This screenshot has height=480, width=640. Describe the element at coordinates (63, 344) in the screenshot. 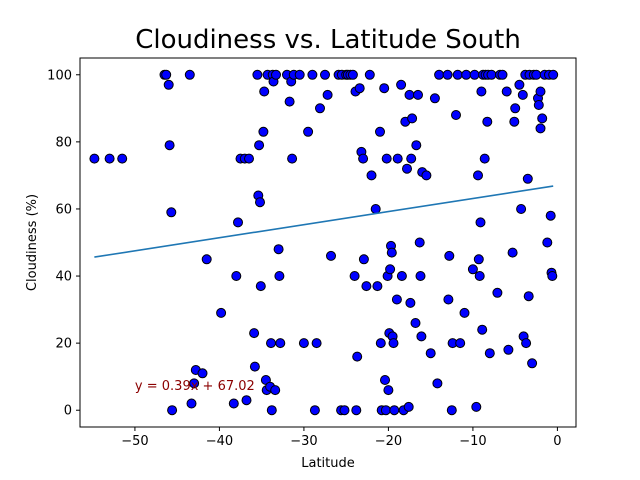

I see `y-tick-label: 20` at that location.